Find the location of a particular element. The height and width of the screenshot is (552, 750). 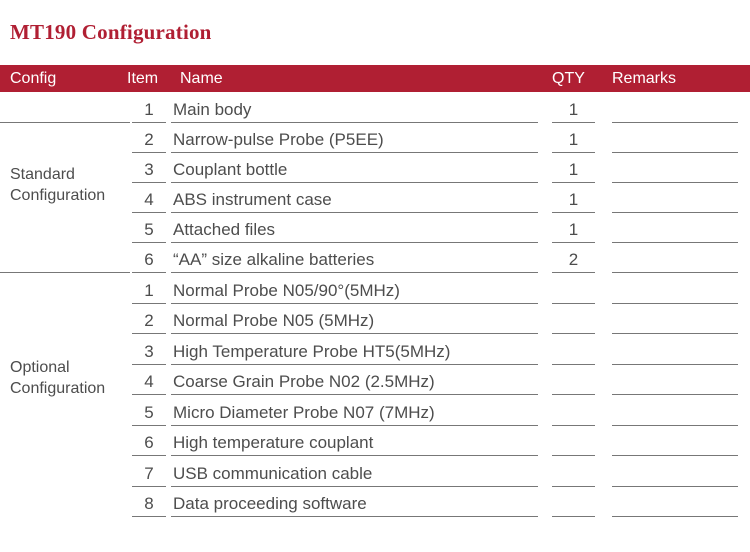

name-cell: Coarse Grain Probe N02 (2.5MHz) is located at coordinates (354, 380).